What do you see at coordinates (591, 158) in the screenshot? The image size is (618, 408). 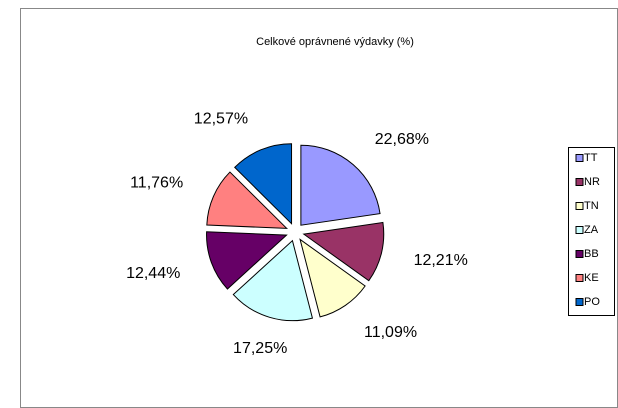 I see `legend-label: TT` at bounding box center [591, 158].